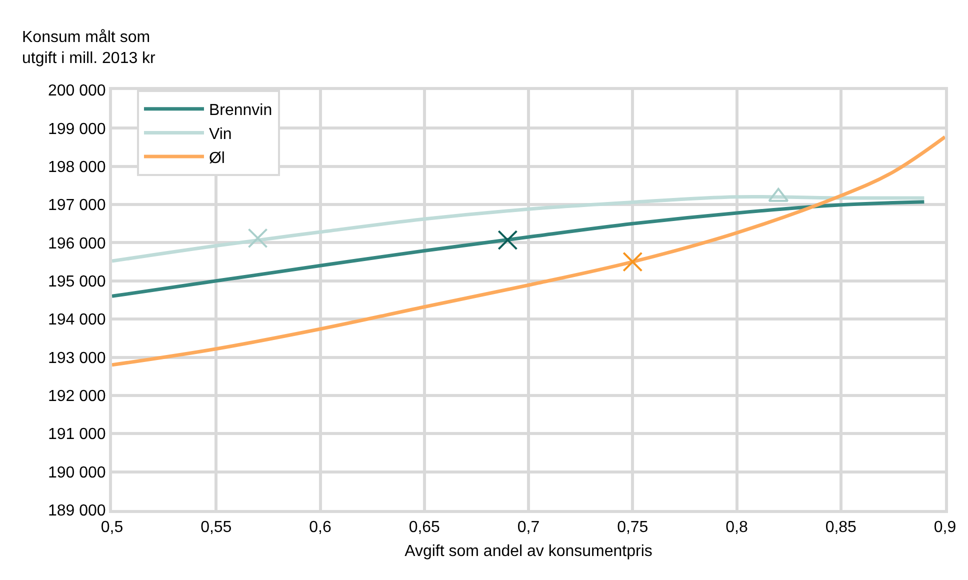 Image resolution: width=968 pixels, height=580 pixels. Describe the element at coordinates (77, 282) in the screenshot. I see `y-tick-label: 195 000` at that location.